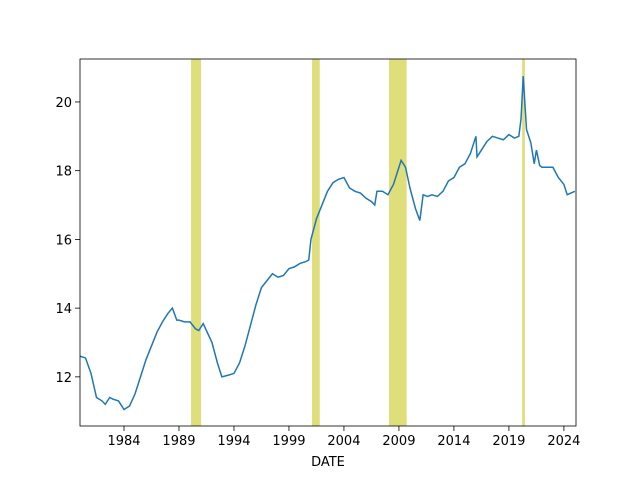 Image resolution: width=640 pixels, height=480 pixels. I want to click on x-tick-label: 2009, so click(398, 441).